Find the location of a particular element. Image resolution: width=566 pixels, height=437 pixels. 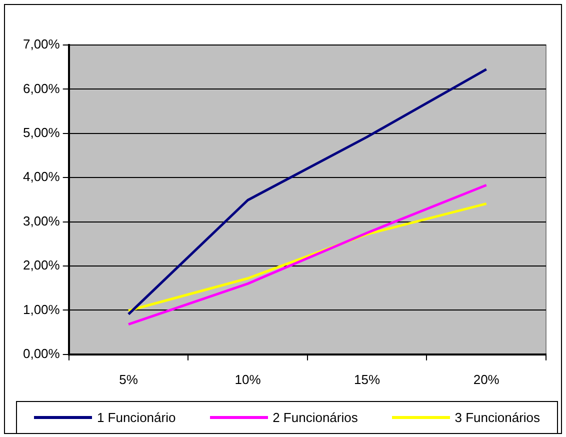

y-tick-label: 1,00% is located at coordinates (41, 309).